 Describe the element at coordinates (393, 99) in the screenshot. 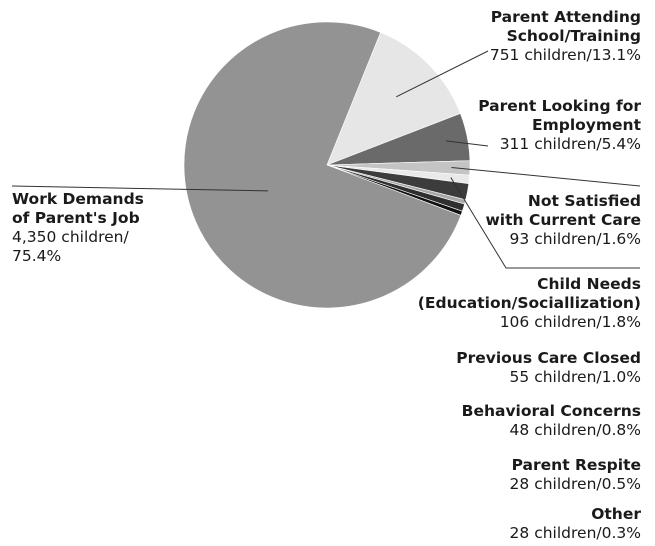

I see `slice-school` at that location.